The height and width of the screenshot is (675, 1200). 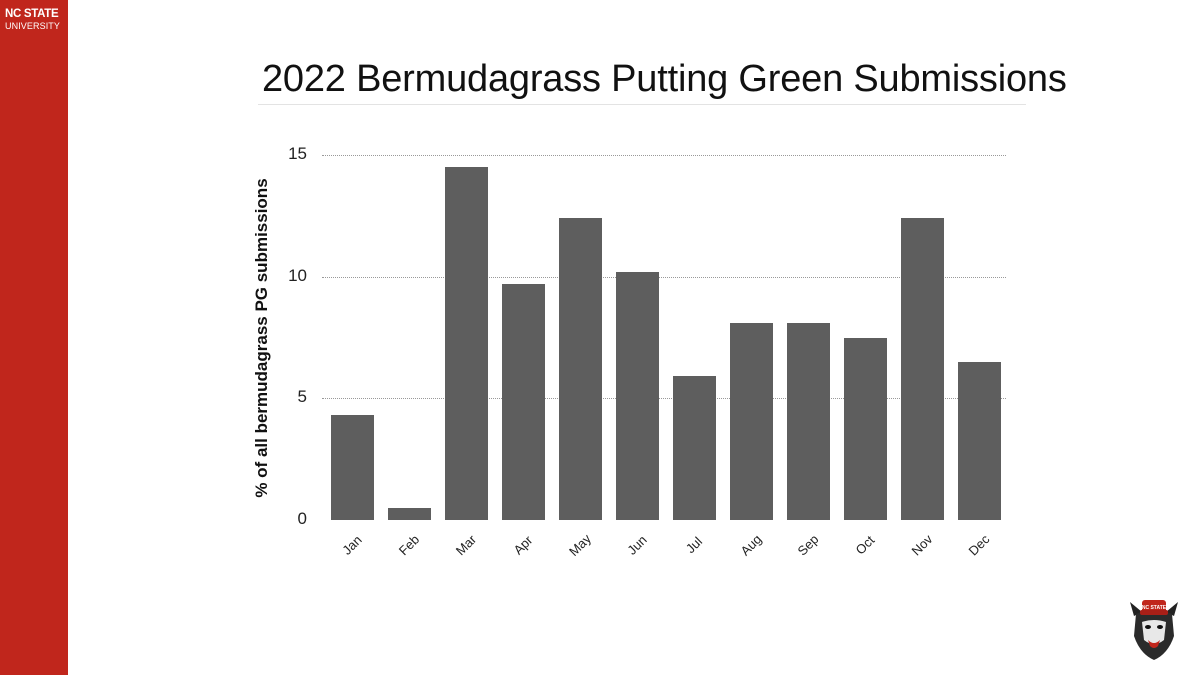 I want to click on x-tick-label: Dec, so click(x=979, y=545).